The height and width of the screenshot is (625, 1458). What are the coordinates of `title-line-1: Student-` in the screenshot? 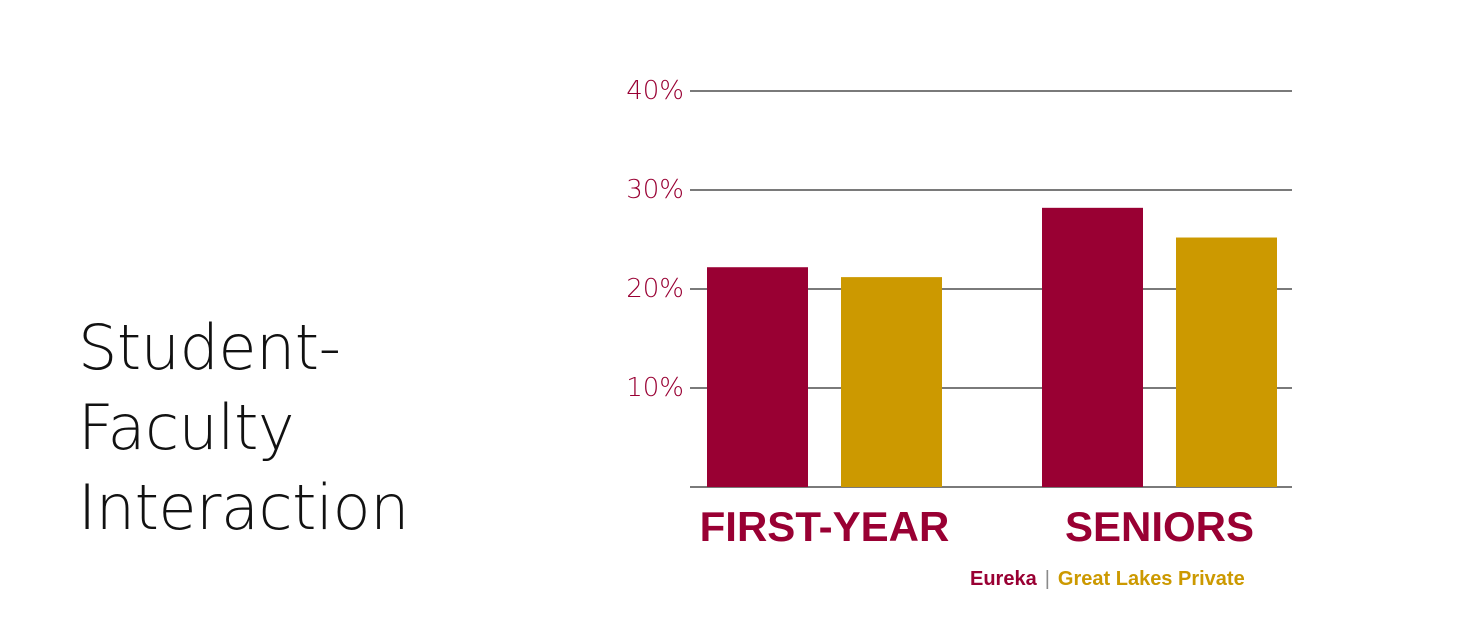 It's located at (209, 347).